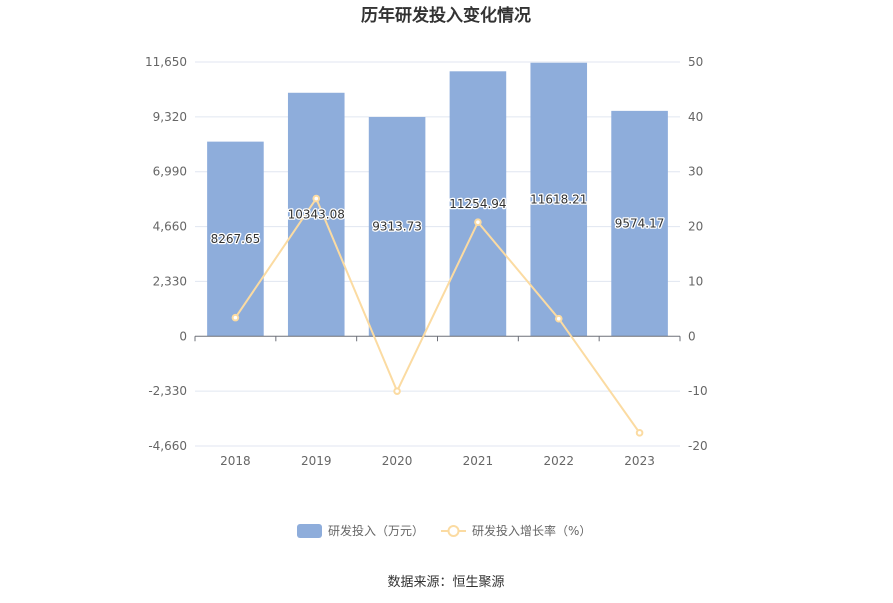 The width and height of the screenshot is (893, 603). I want to click on bar-value-label: 11618.21, so click(558, 200).